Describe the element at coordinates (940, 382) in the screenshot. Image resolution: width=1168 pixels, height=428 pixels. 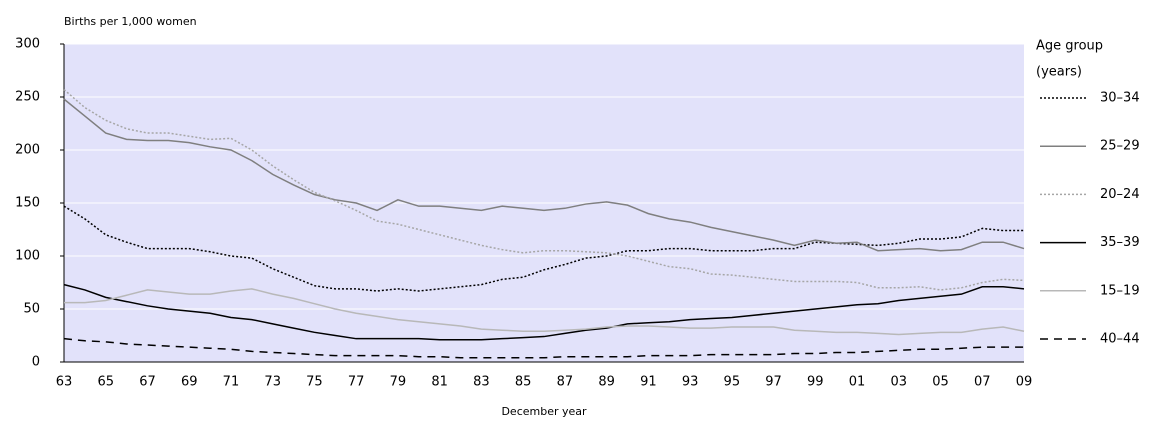
I see `x-tick-label: 05` at that location.